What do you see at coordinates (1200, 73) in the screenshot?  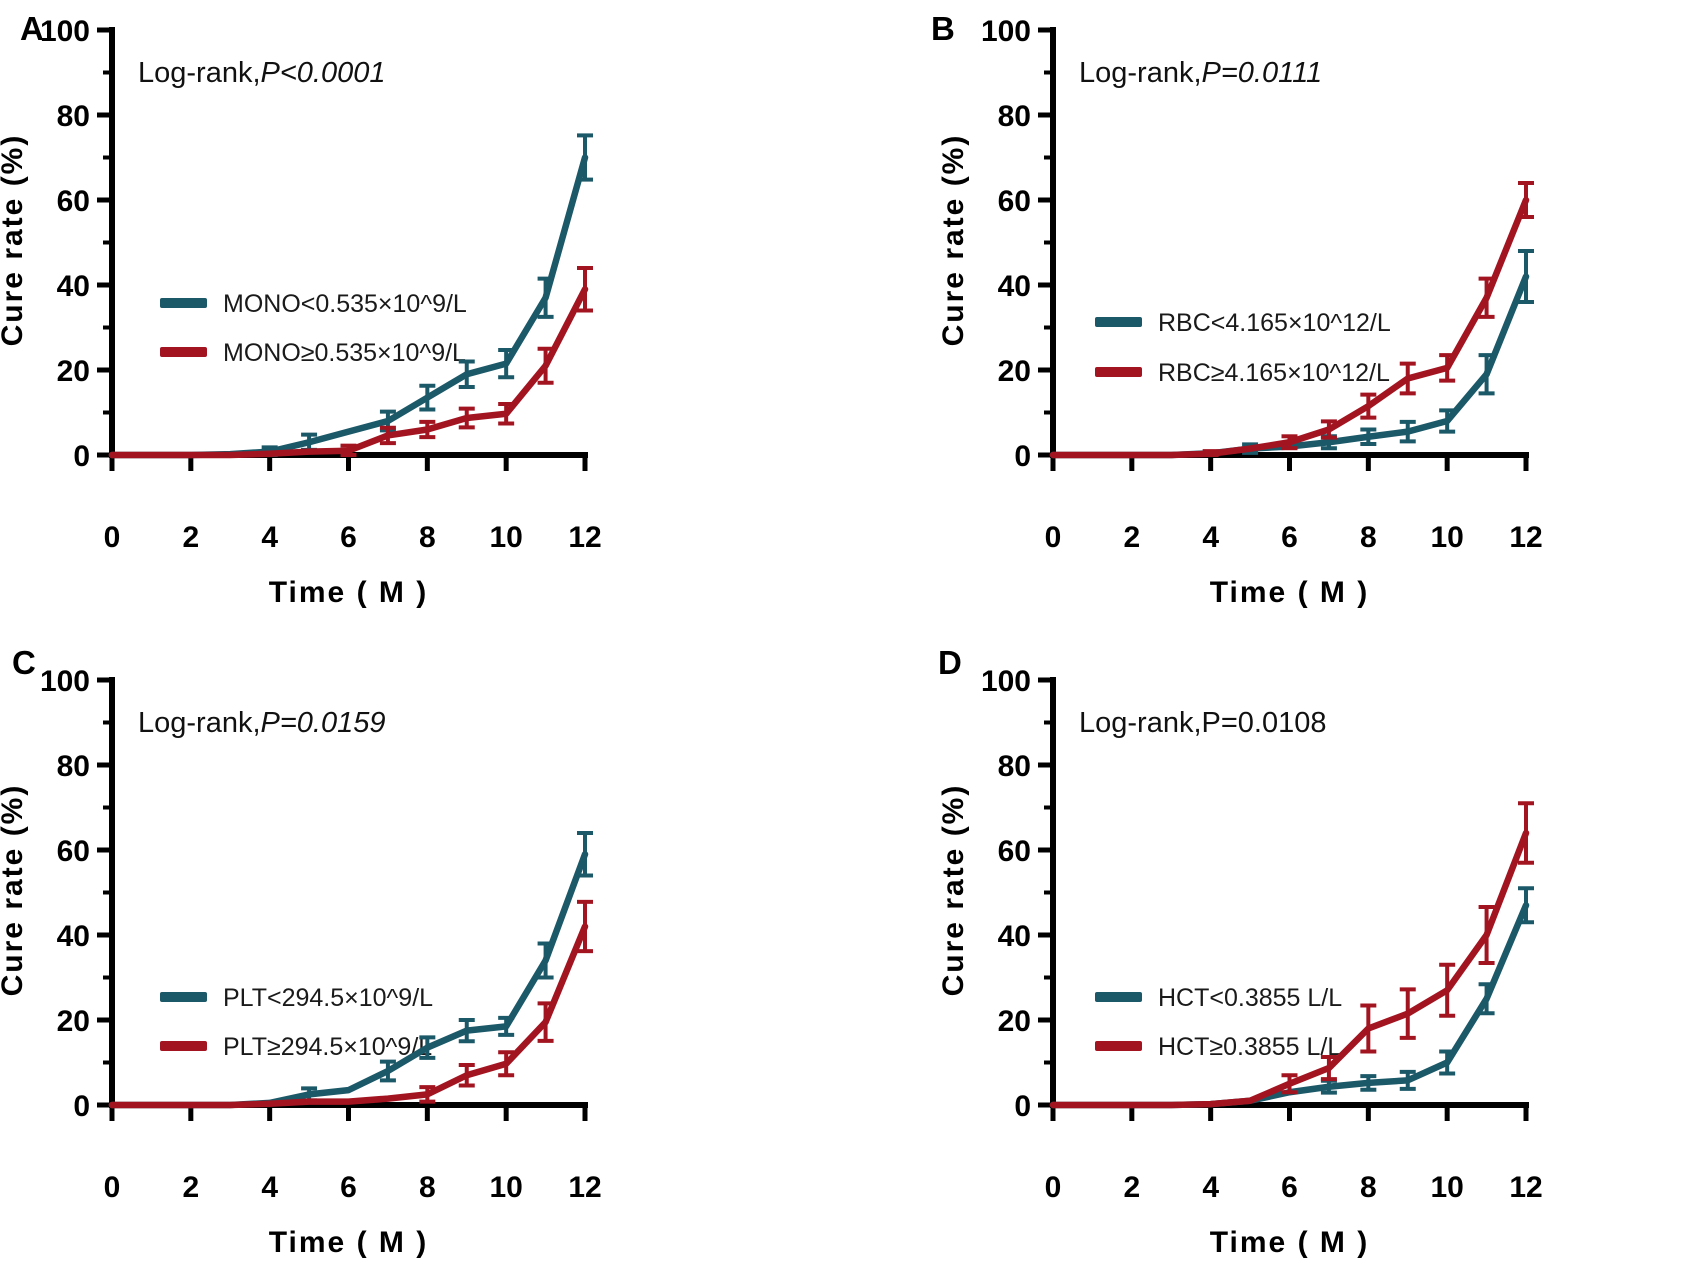 I see `log-rank-stat: Log-rank,P=0.0111` at bounding box center [1200, 73].